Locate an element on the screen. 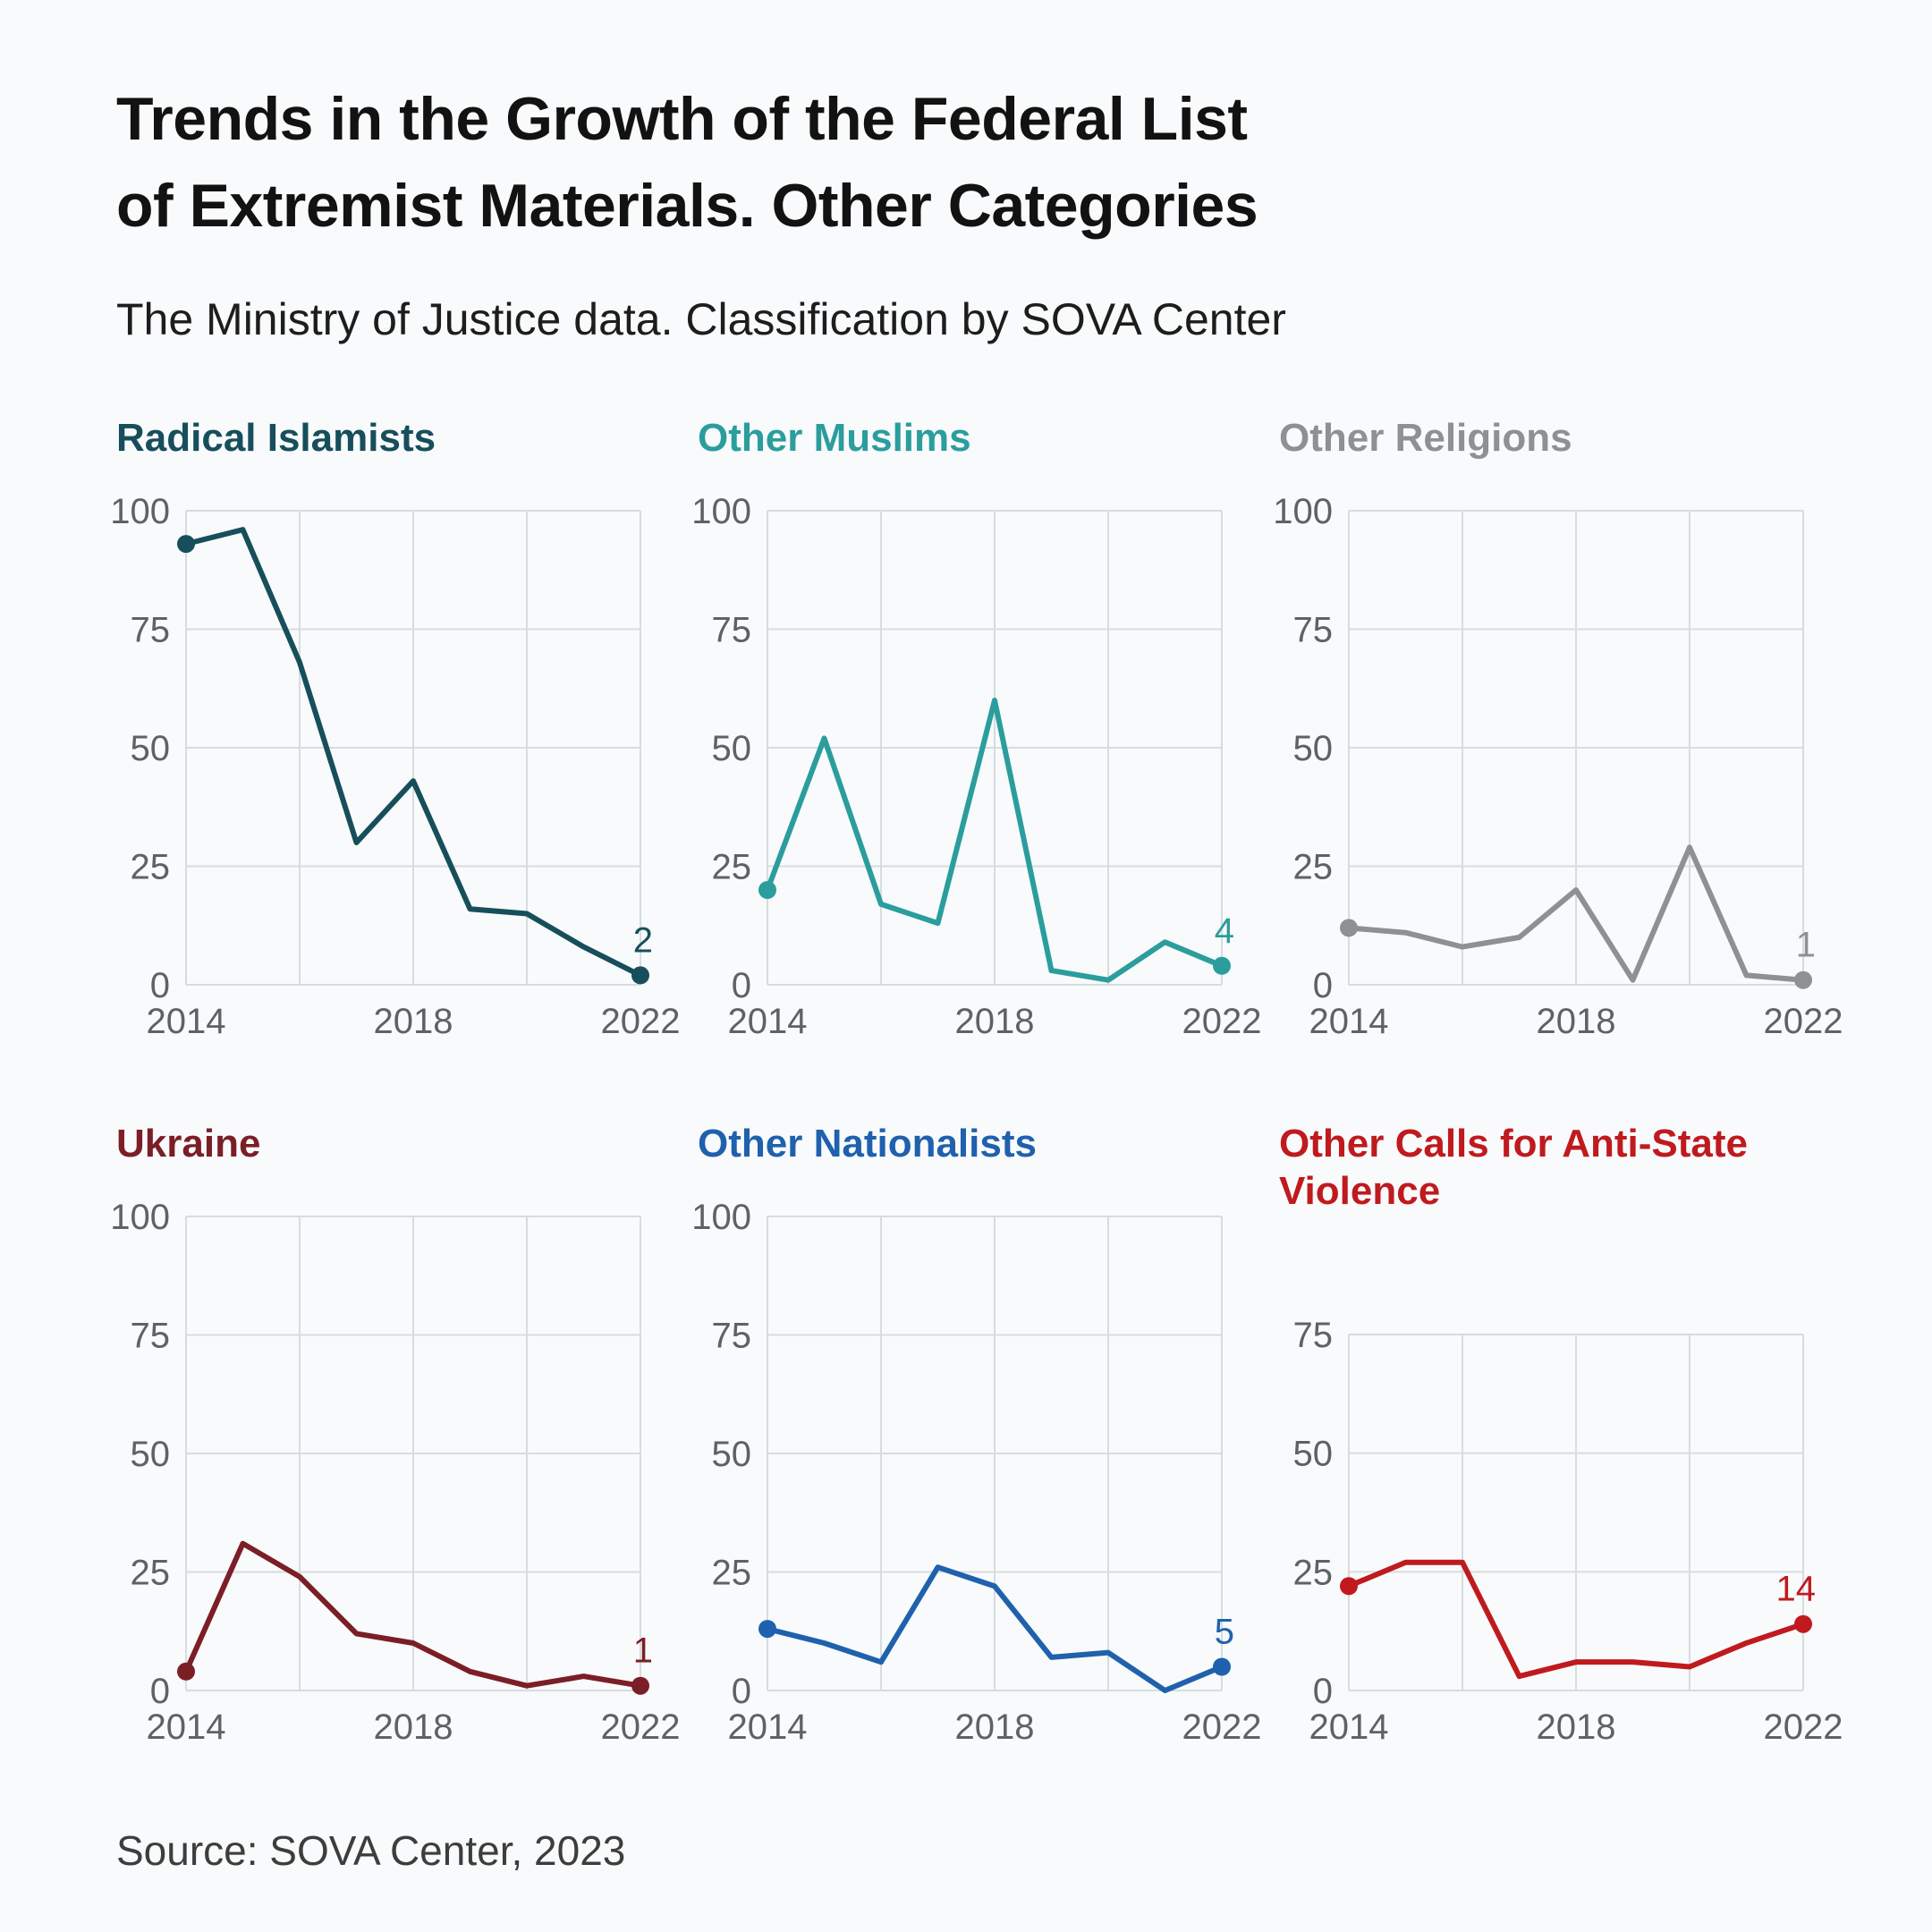 The height and width of the screenshot is (1932, 1932). chart-radical-islamists: Radical Islamists 0 25 50 75 100 2014 2018 2022 2 is located at coordinates (395, 728).